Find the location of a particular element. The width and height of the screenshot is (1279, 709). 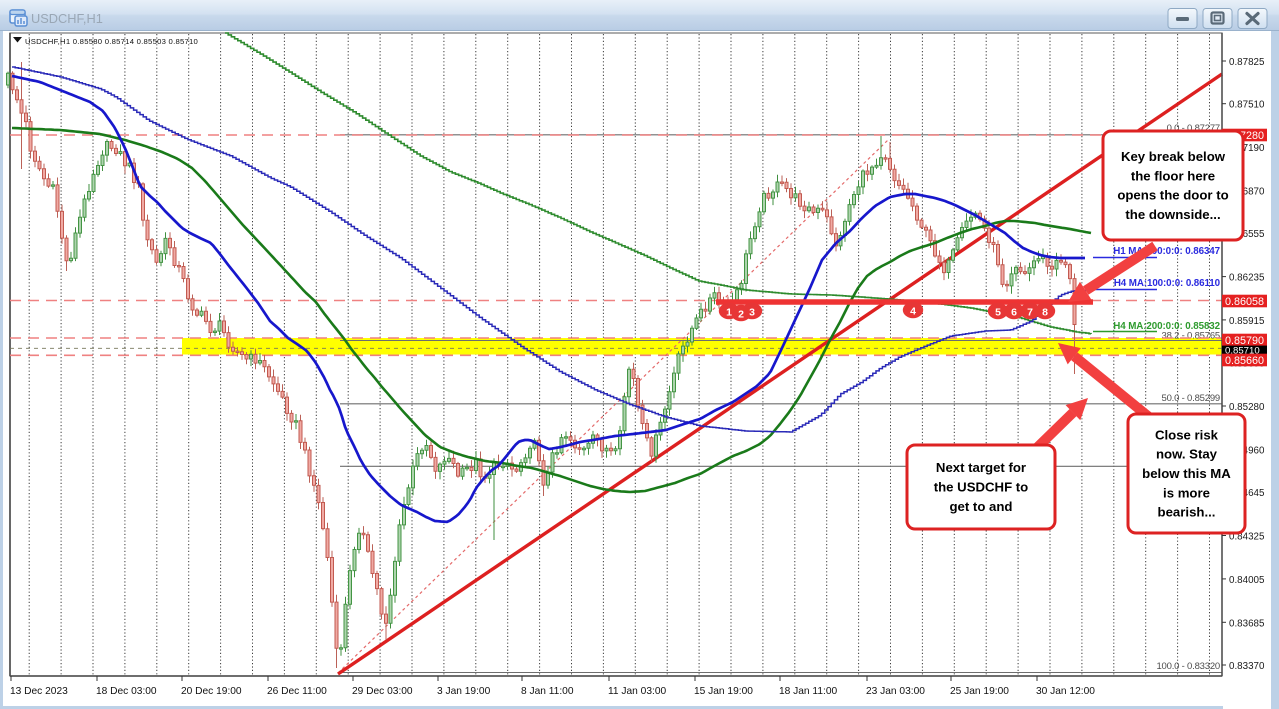

svg-text: 4 is located at coordinates (913, 312).